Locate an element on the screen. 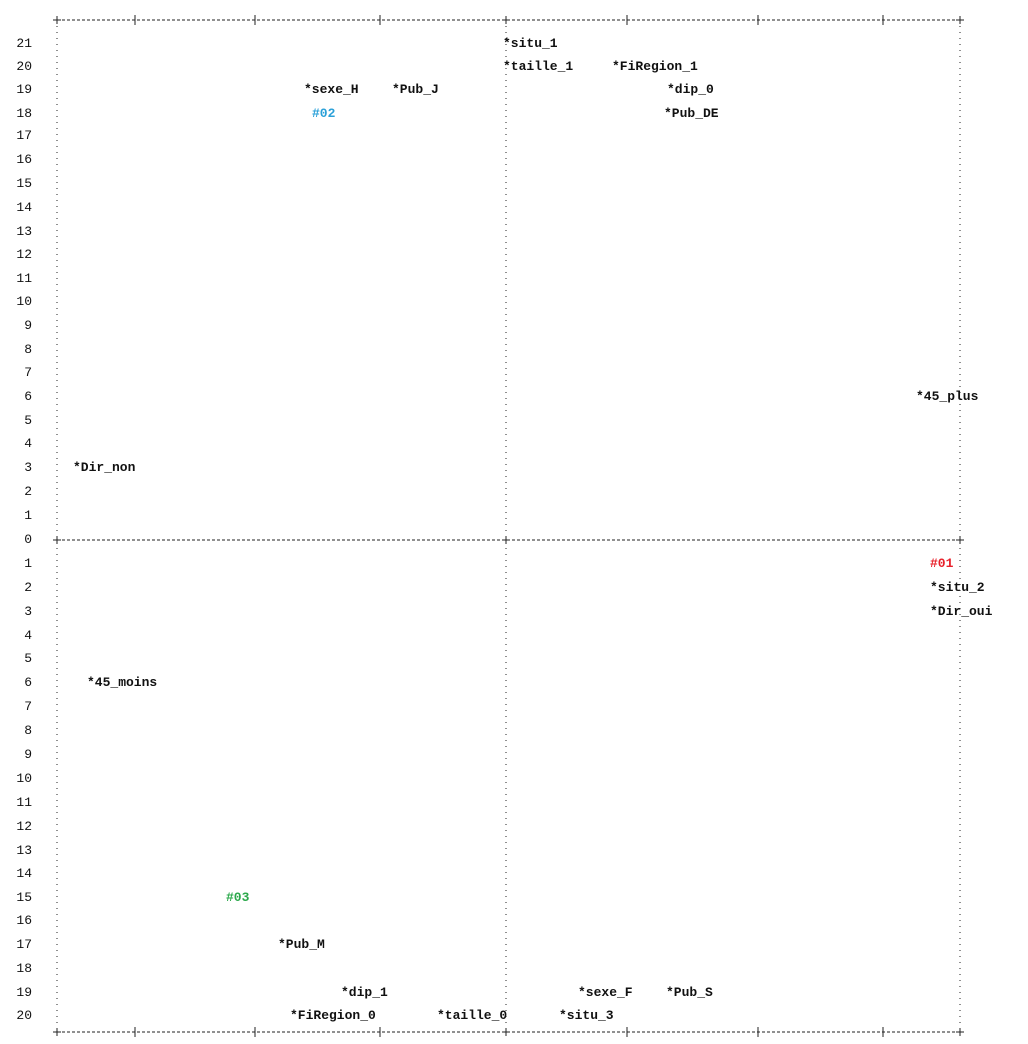  row-label-top-17: 17 is located at coordinates (24, 135).